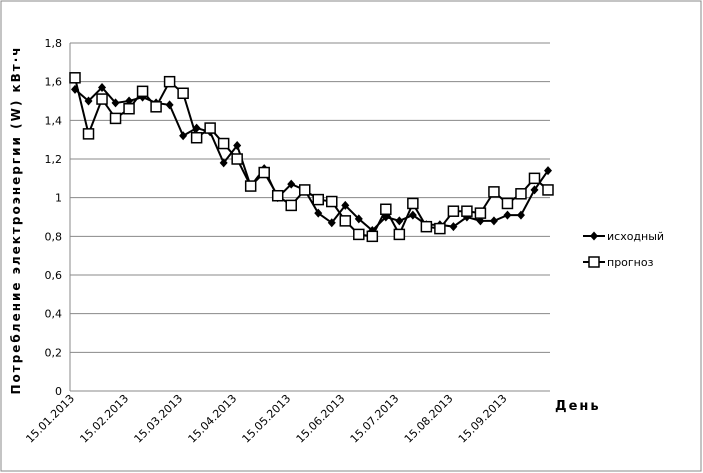  I want to click on y-tick-label: 1,4, so click(54, 120).